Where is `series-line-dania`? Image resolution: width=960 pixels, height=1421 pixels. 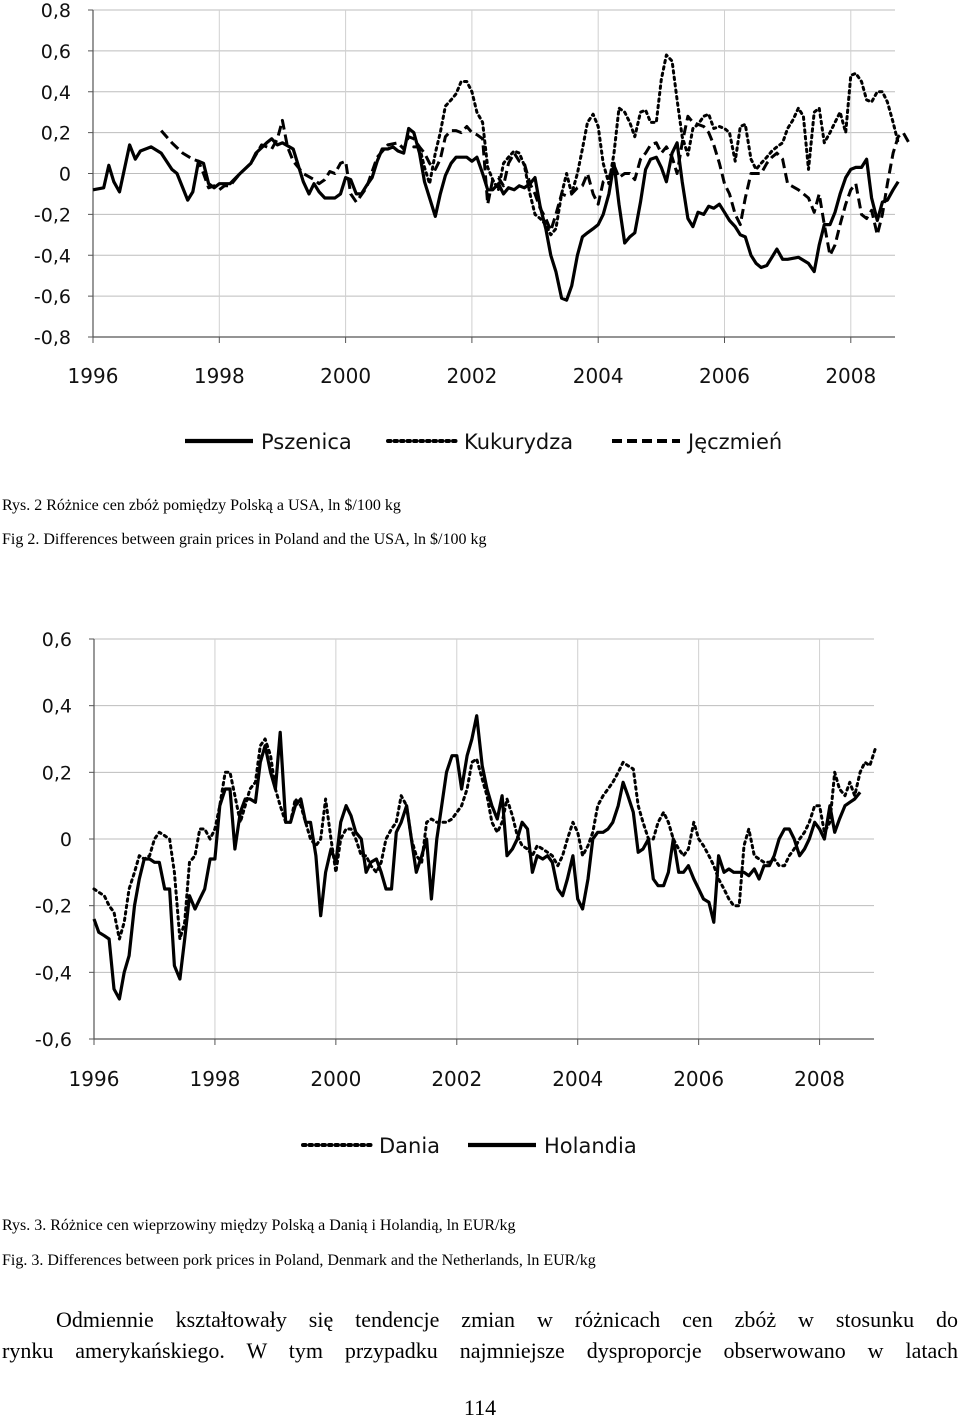 series-line-dania is located at coordinates (484, 839).